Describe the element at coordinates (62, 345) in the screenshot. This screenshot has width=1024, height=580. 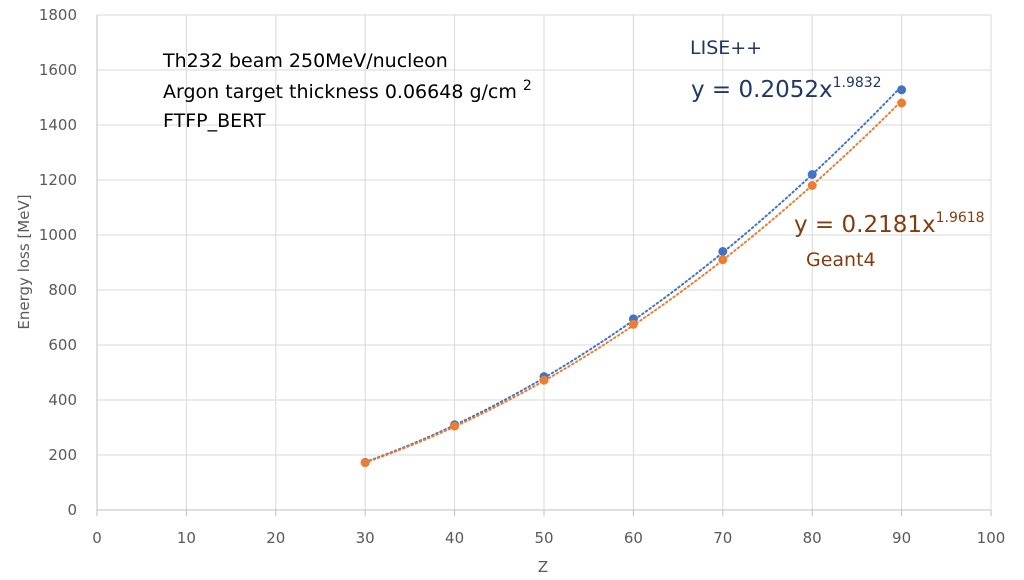
I see `y-tick-label: 600` at that location.